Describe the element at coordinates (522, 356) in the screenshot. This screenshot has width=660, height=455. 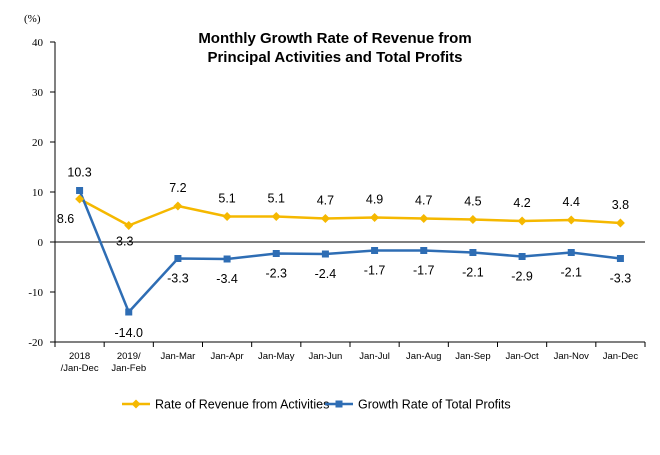
I see `x-tick-label: Jan-Oct` at that location.